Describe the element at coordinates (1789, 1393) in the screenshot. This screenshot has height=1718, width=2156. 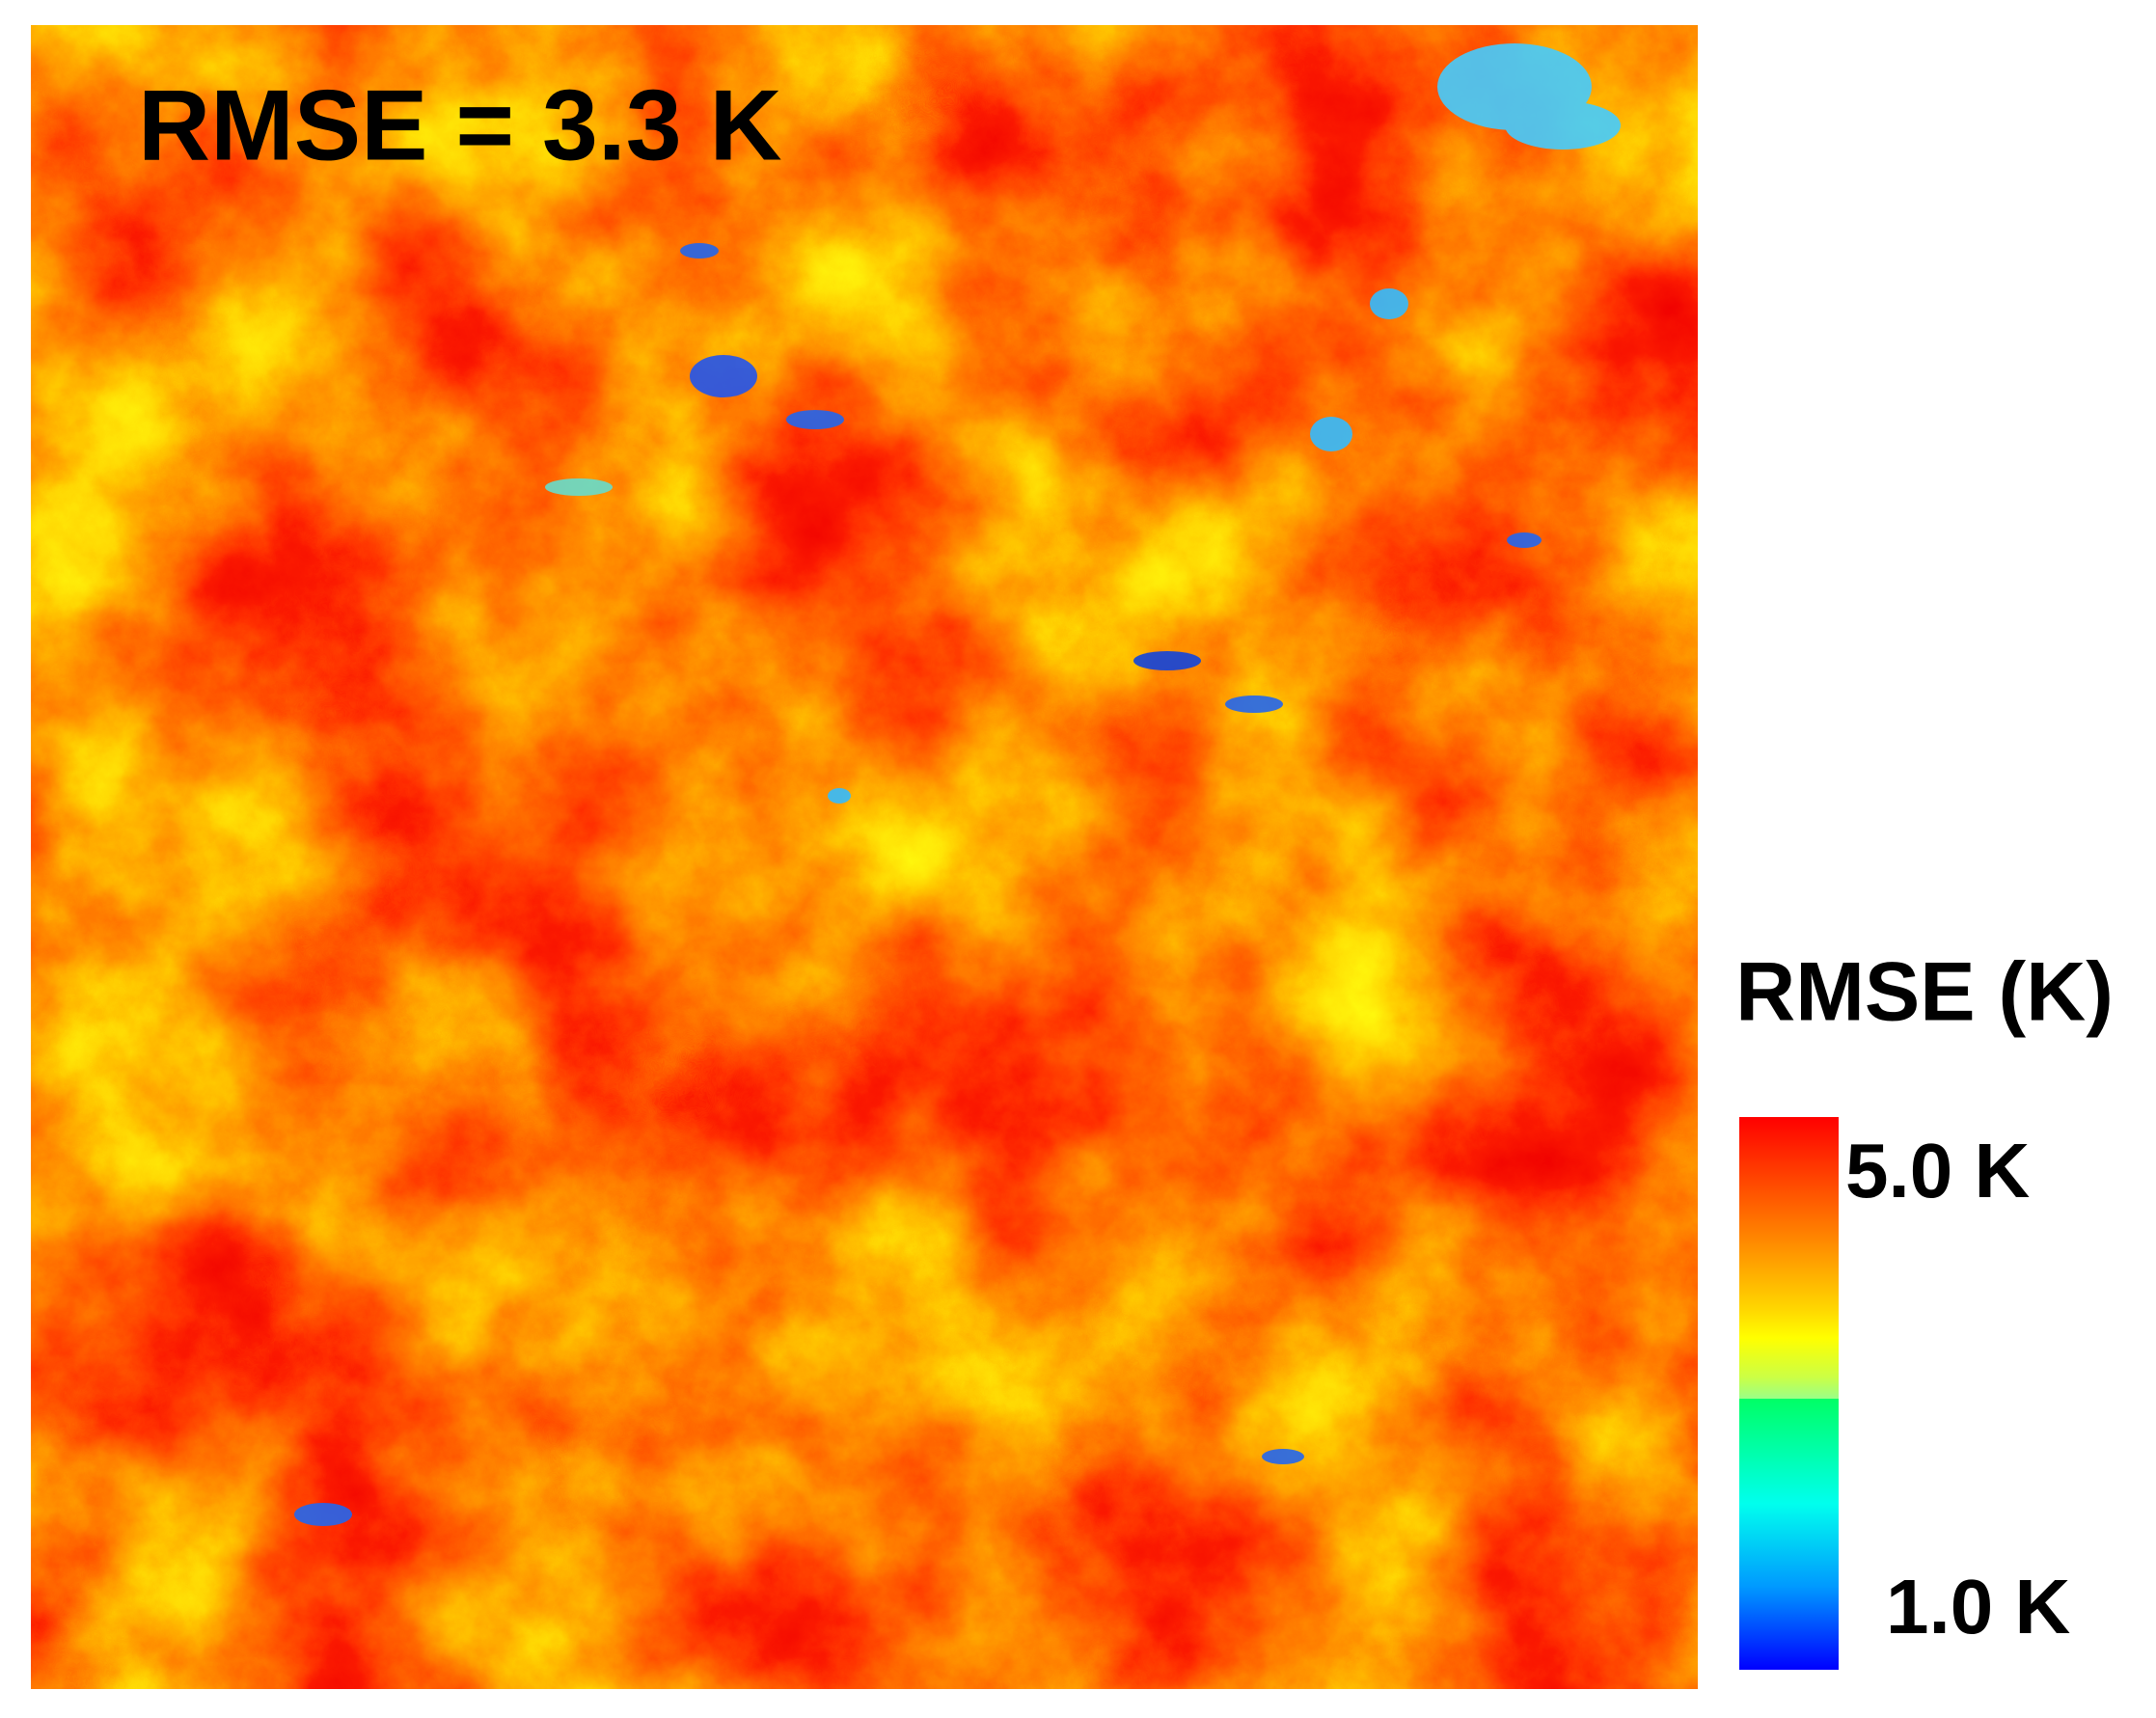
I see `colorbar-ramp` at that location.